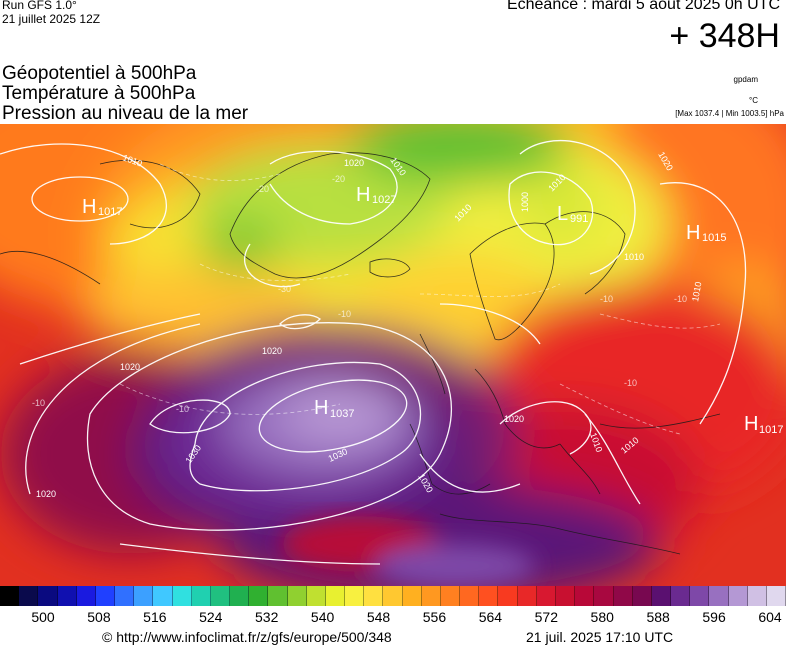 The height and width of the screenshot is (648, 786). What do you see at coordinates (490, 617) in the screenshot?
I see `color-scale-tick: 564` at bounding box center [490, 617].